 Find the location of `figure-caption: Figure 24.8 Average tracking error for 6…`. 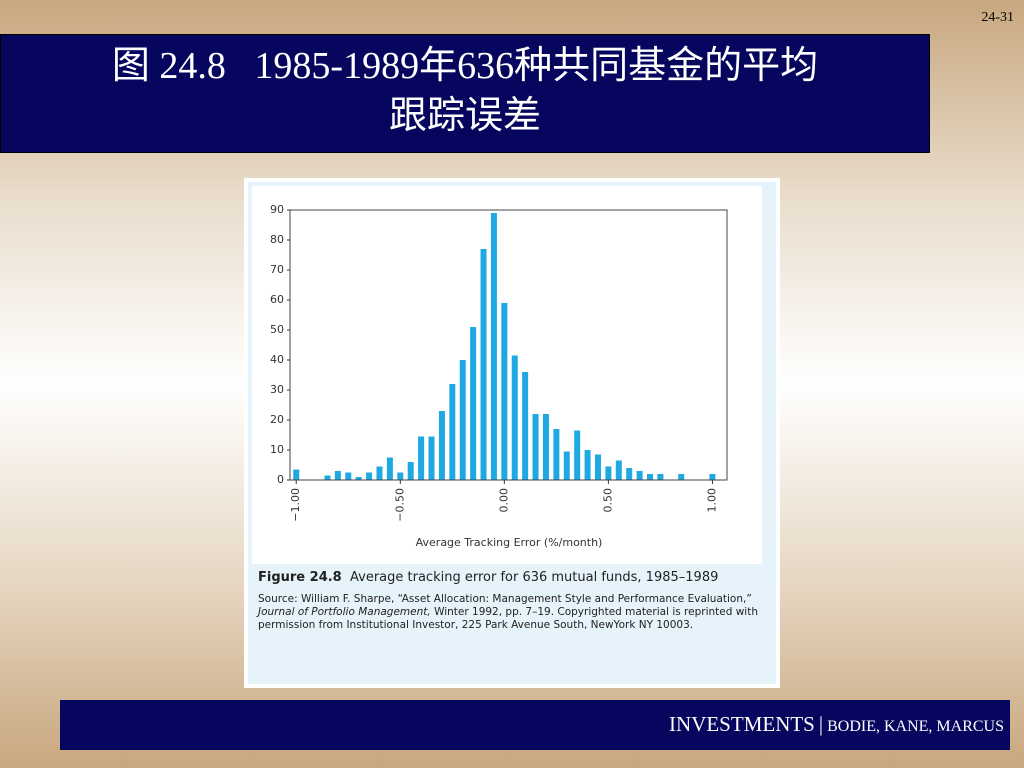

figure-caption: Figure 24.8 Average tracking error for 6… is located at coordinates (513, 577).